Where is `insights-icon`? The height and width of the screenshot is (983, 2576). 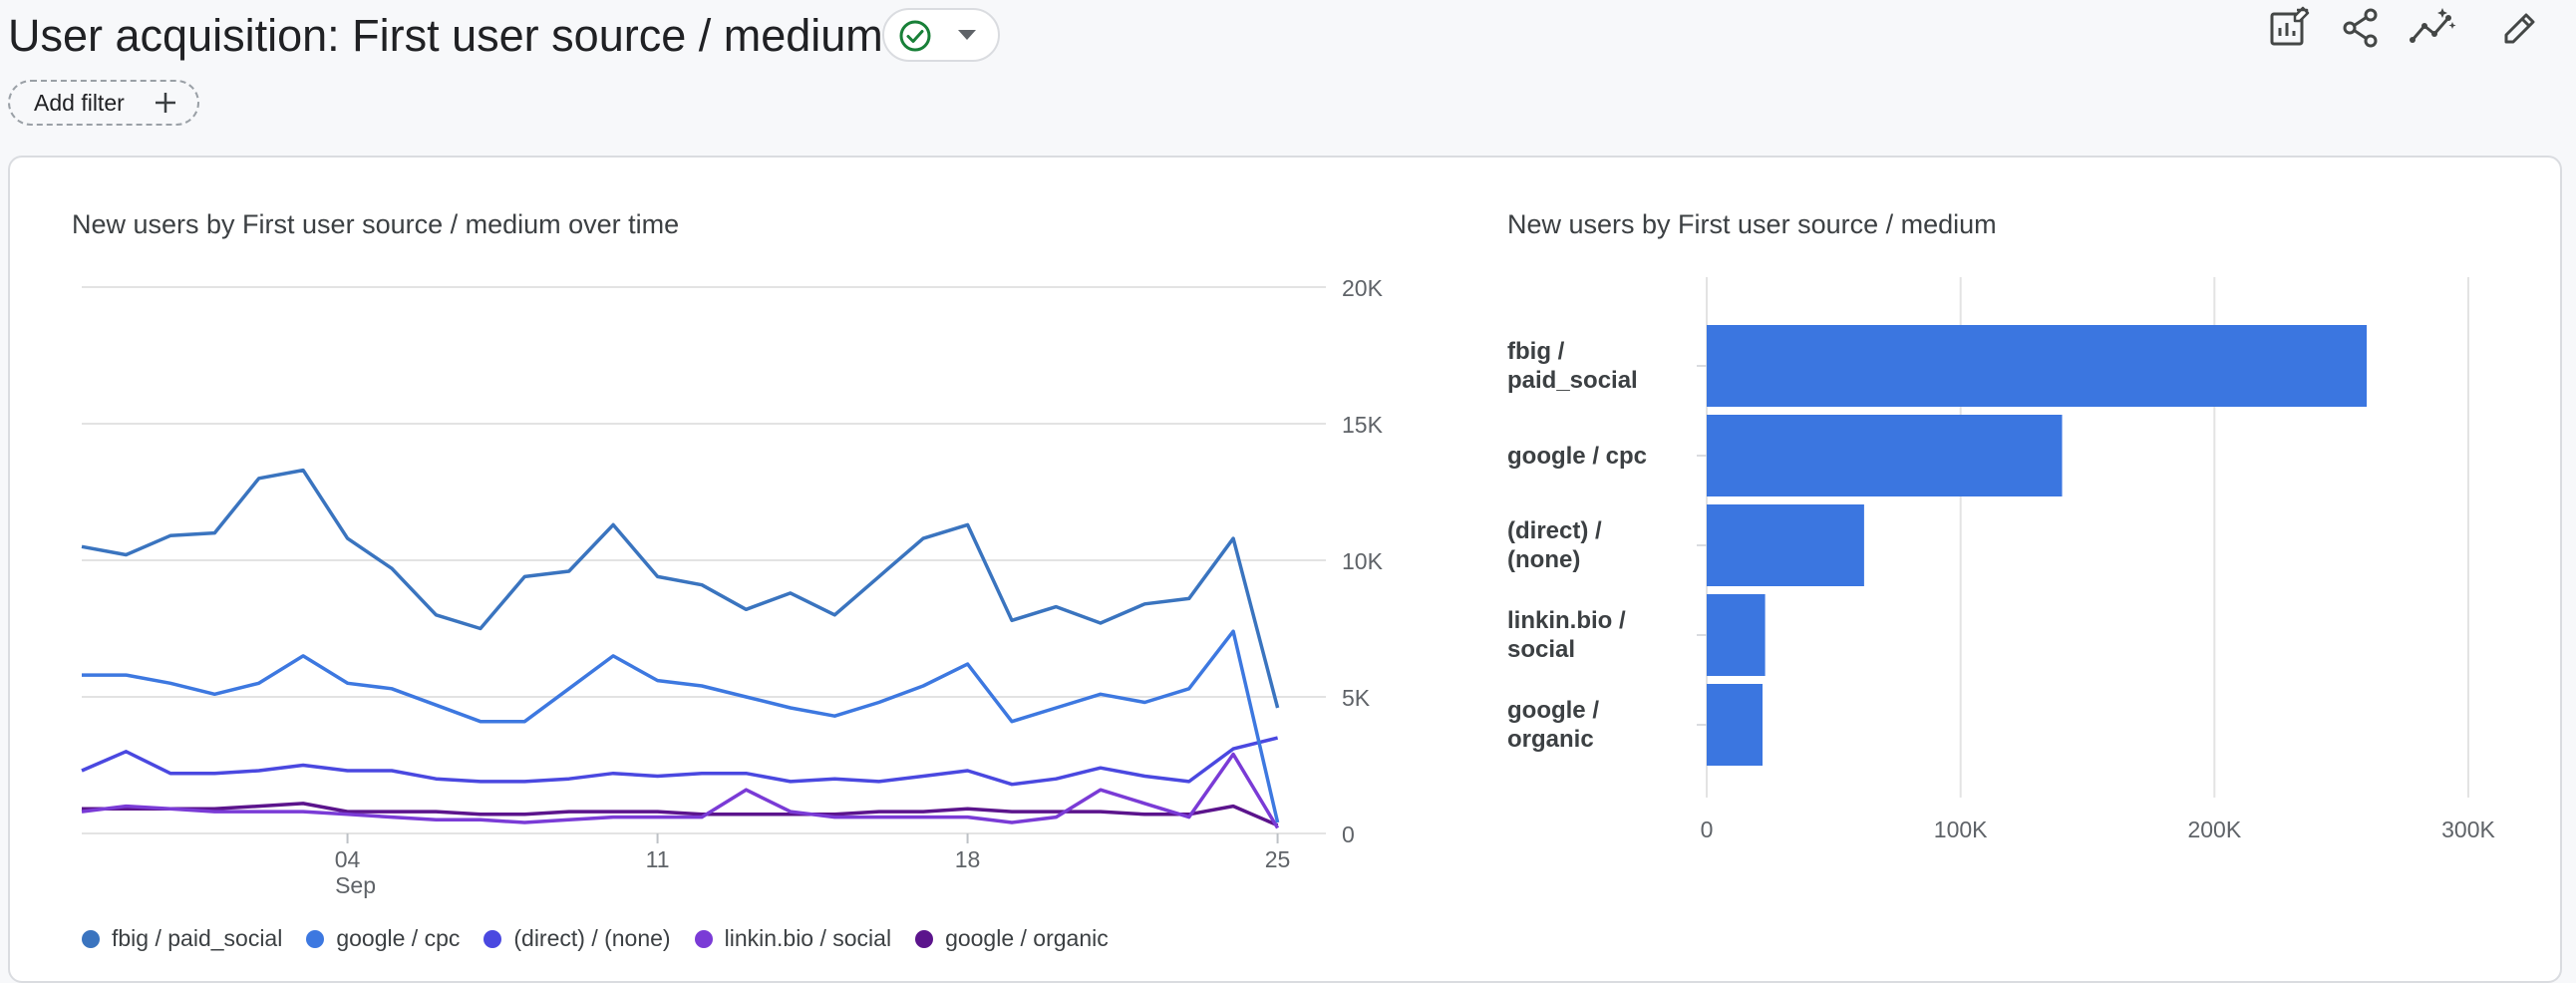
insights-icon is located at coordinates (2432, 28).